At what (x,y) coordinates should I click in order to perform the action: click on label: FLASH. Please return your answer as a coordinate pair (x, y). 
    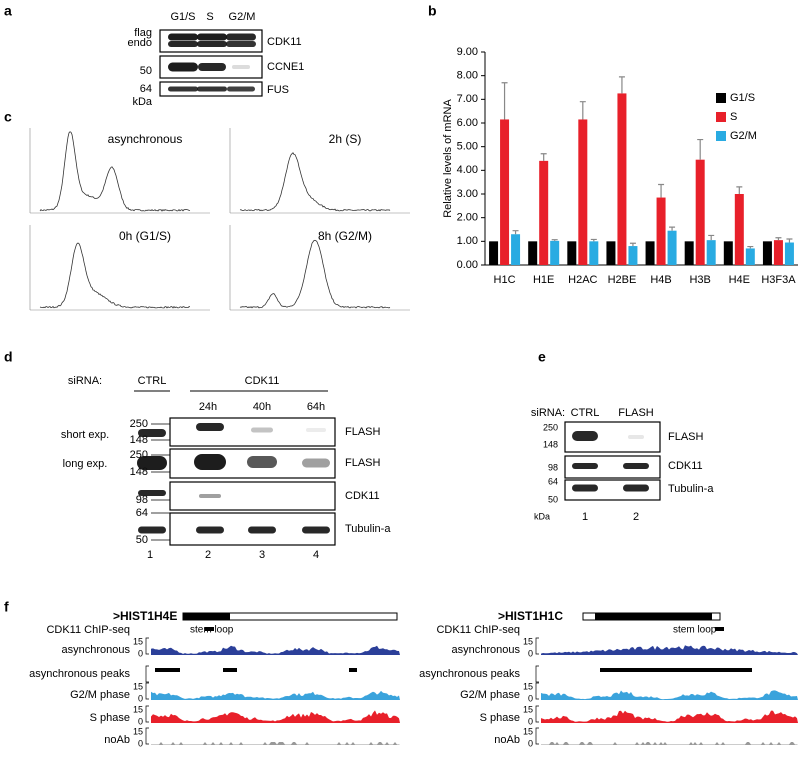
    Looking at the image, I should click on (636, 413).